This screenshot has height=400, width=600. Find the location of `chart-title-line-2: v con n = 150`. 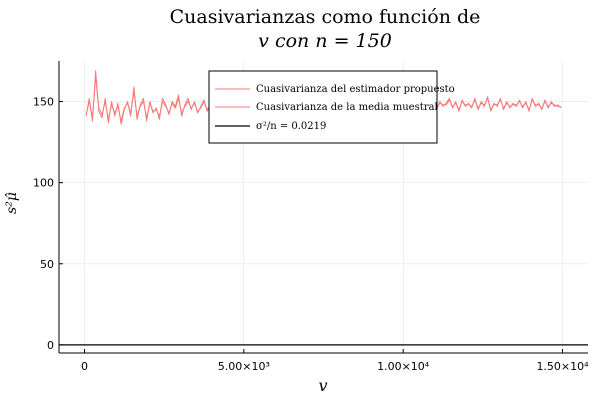

chart-title-line-2: v con n = 150 is located at coordinates (325, 41).